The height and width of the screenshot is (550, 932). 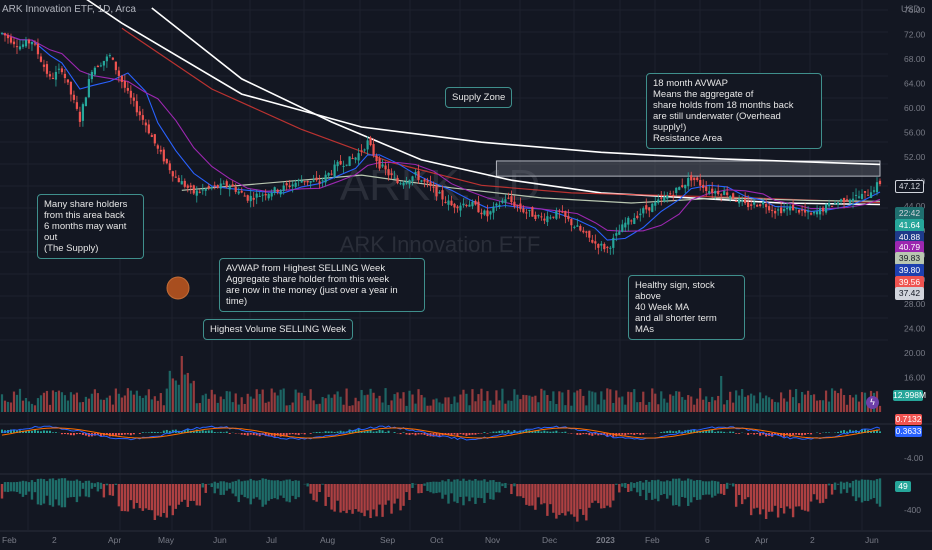 I want to click on oscillator-tag: 49, so click(x=903, y=486).